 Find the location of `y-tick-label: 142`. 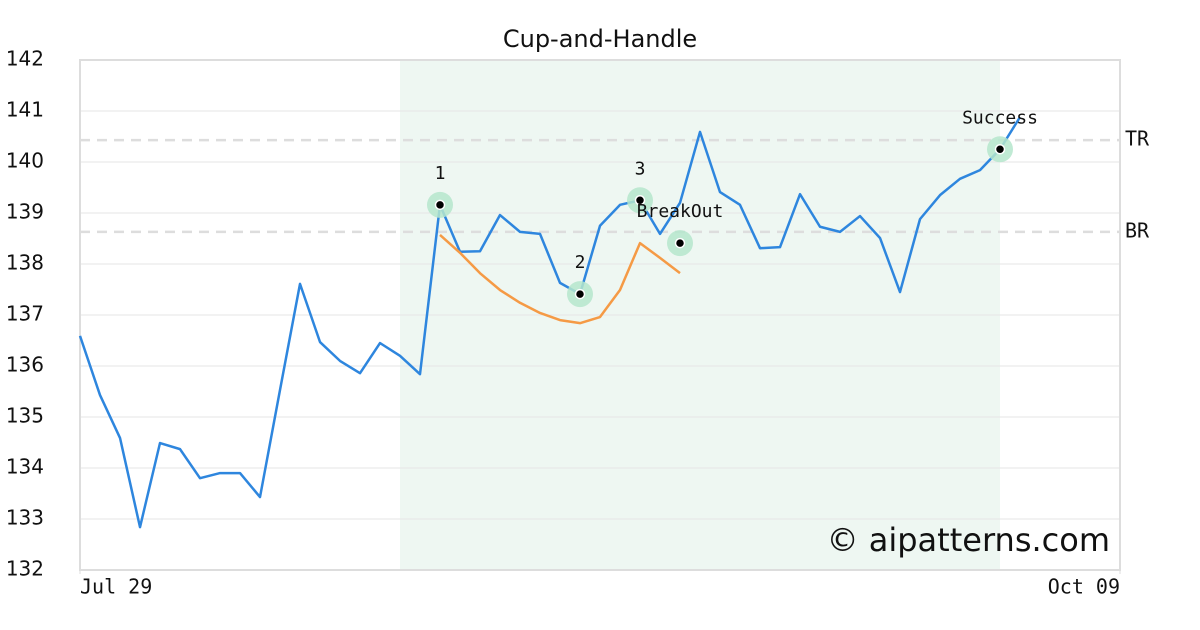

y-tick-label: 142 is located at coordinates (25, 59).